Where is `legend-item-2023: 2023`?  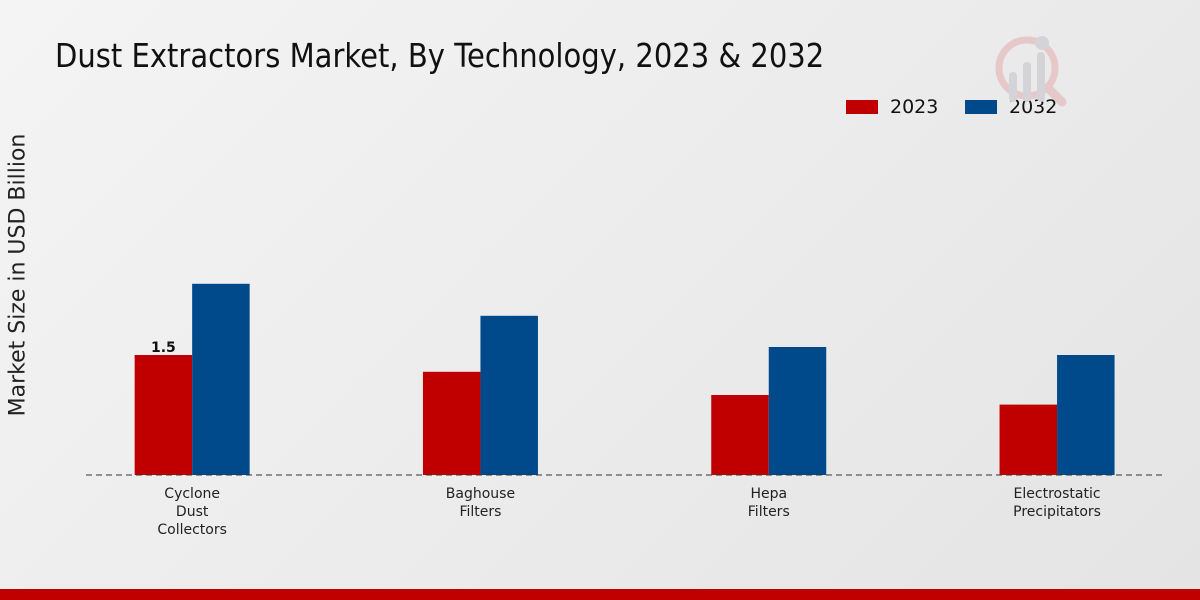
legend-item-2023: 2023 is located at coordinates (892, 107).